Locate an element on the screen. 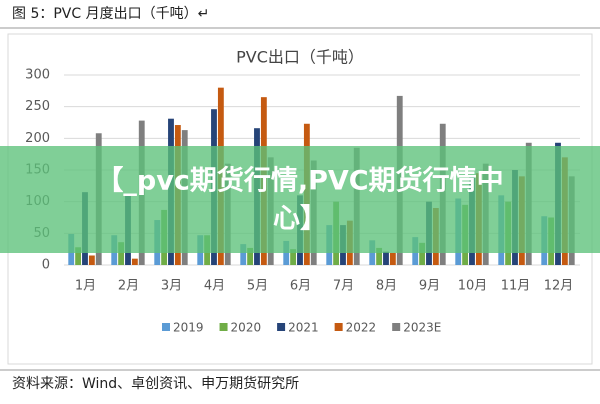 Image resolution: width=600 pixels, height=404 pixels. y-tick-label: 0 is located at coordinates (46, 265).